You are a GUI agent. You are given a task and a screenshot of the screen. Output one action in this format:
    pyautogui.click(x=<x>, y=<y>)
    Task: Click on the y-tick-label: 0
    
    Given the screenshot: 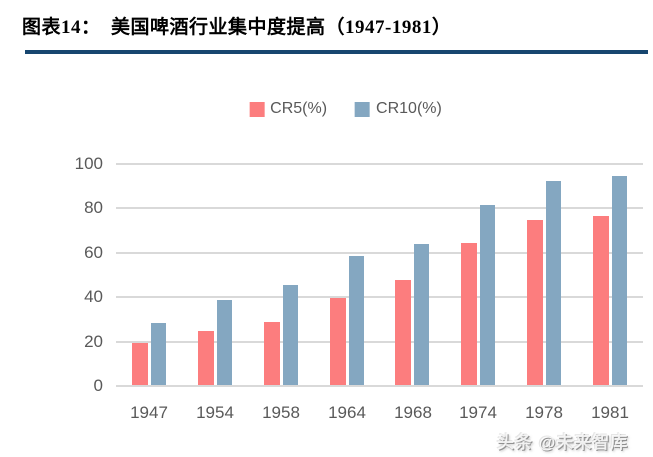 What is the action you would take?
    pyautogui.click(x=98, y=385)
    